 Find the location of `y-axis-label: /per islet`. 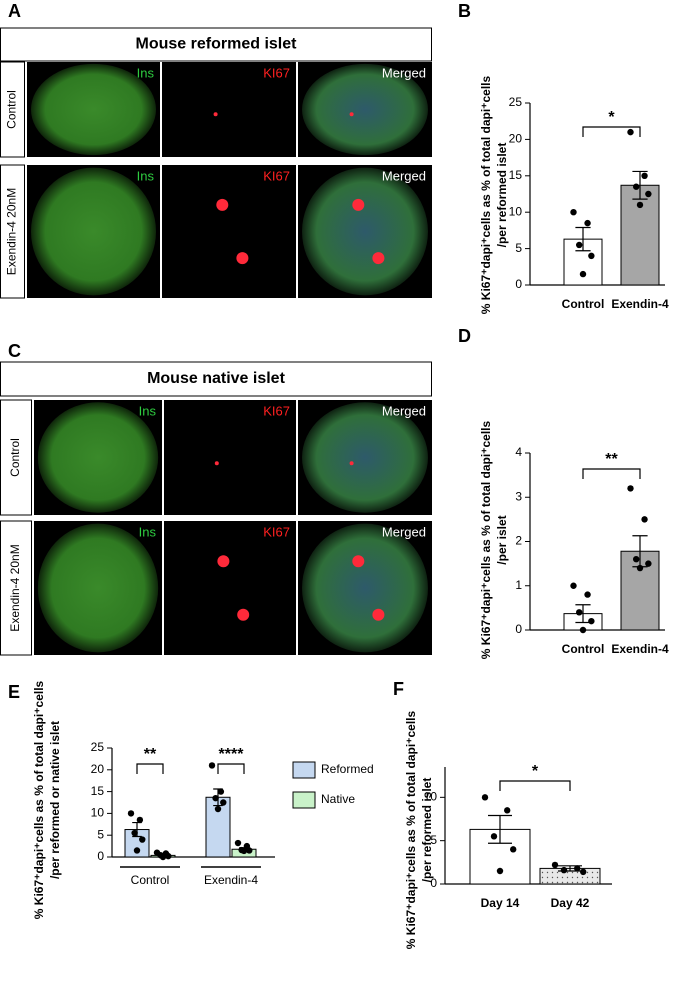

y-axis-label: /per islet is located at coordinates (502, 539).